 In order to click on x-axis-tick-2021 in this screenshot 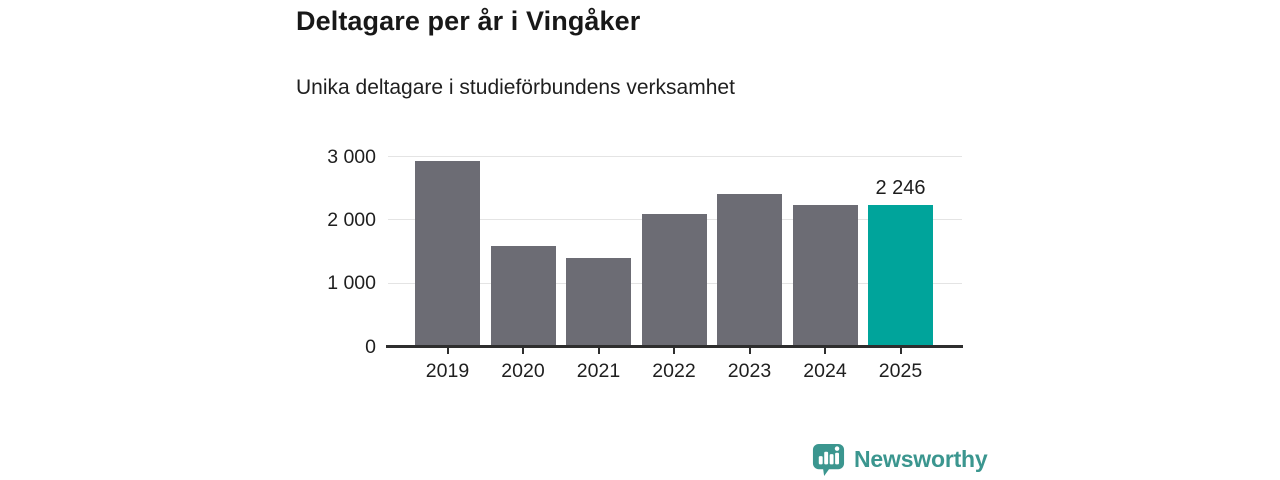, I will do `click(598, 351)`.